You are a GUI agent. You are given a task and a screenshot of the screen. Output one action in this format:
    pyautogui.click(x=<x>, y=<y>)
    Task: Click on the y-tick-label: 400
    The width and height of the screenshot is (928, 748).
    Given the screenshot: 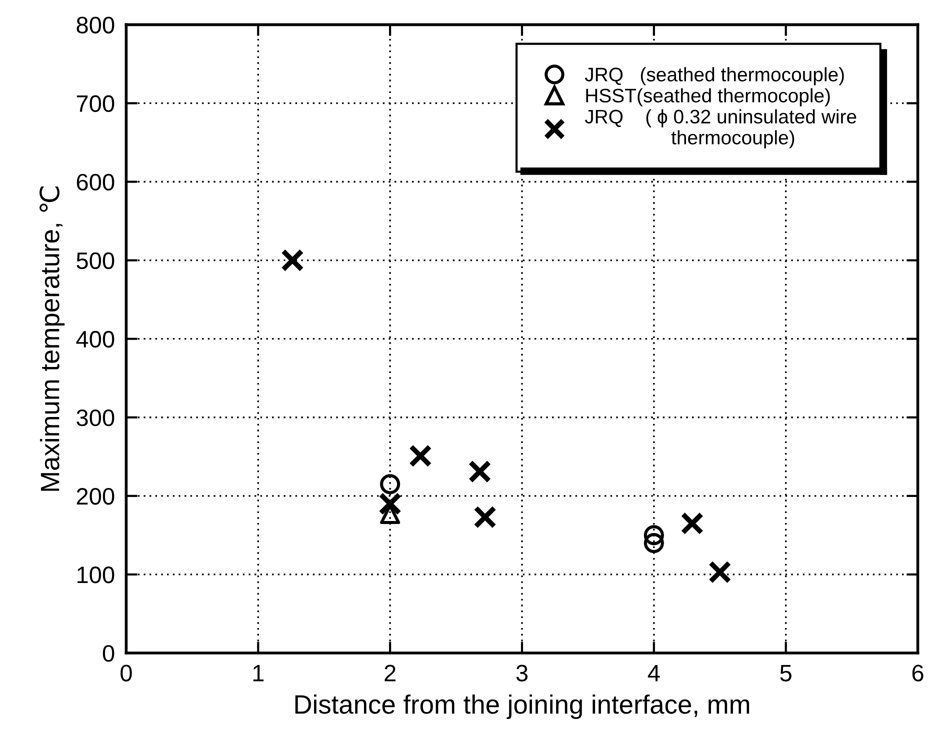 What is the action you would take?
    pyautogui.click(x=95, y=339)
    